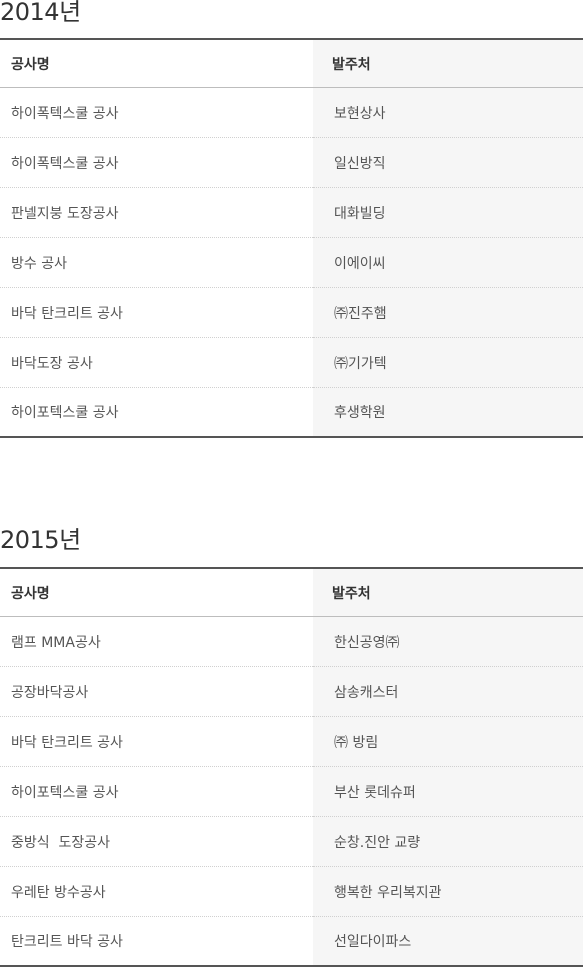 Image resolution: width=583 pixels, height=968 pixels. What do you see at coordinates (448, 112) in the screenshot?
I see `client-cell: 보현상사` at bounding box center [448, 112].